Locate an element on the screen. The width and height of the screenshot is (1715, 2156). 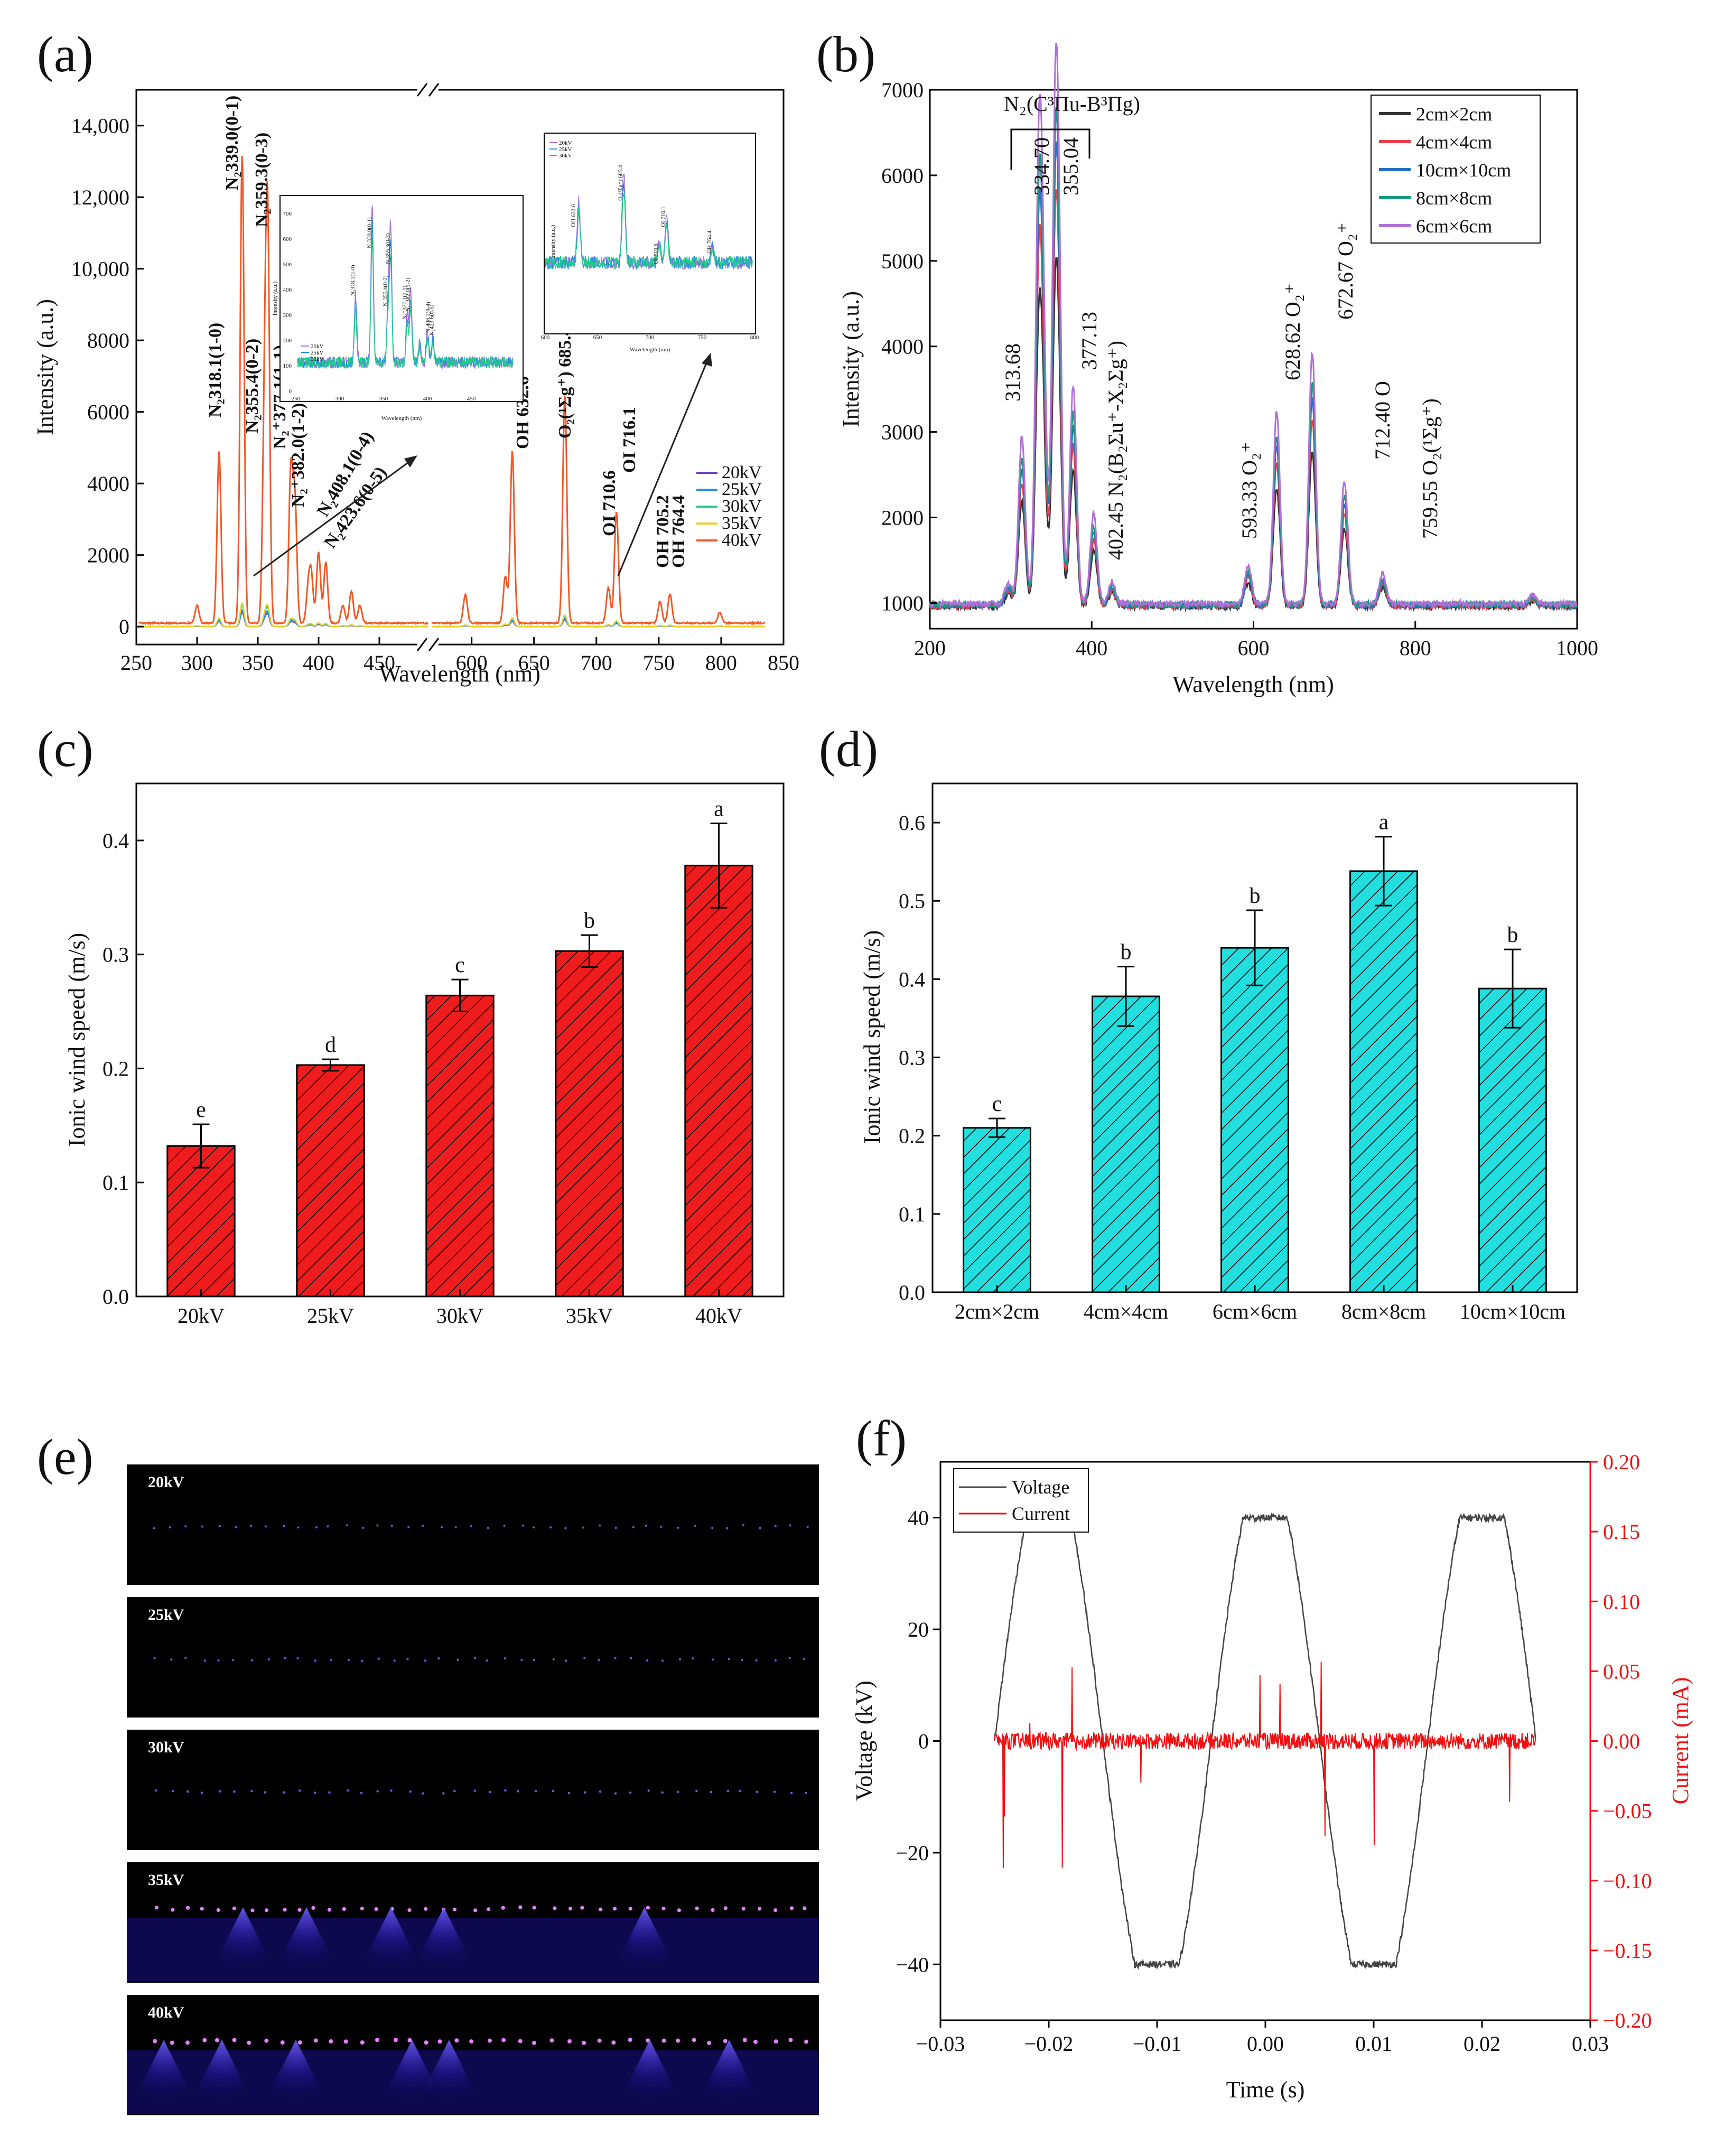
bar-2cm×2cm is located at coordinates (997, 1210).